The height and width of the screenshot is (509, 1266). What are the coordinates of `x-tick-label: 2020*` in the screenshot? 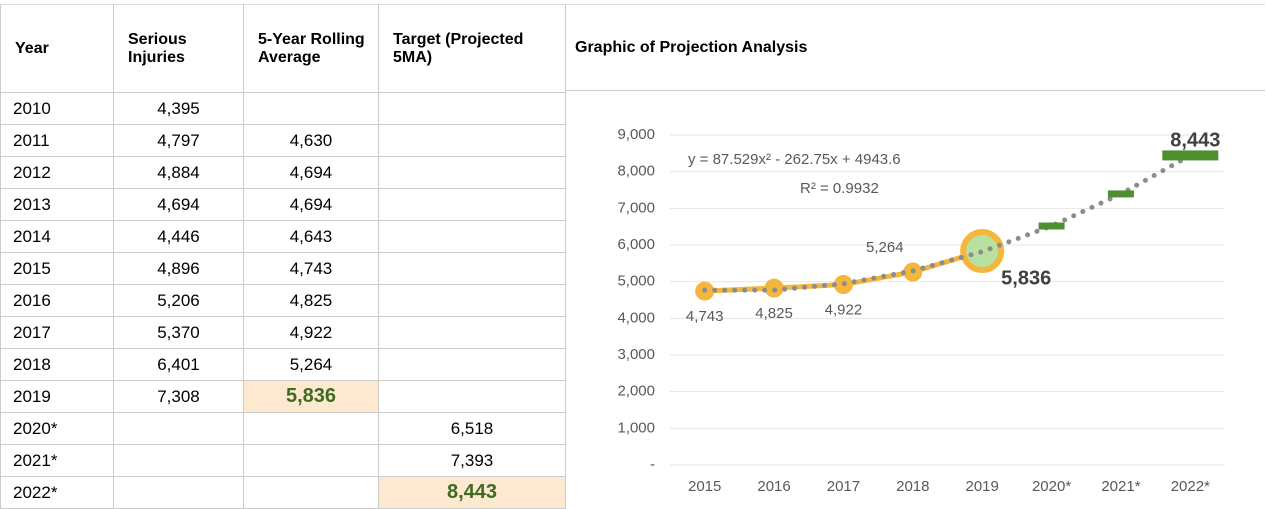 It's located at (1051, 486).